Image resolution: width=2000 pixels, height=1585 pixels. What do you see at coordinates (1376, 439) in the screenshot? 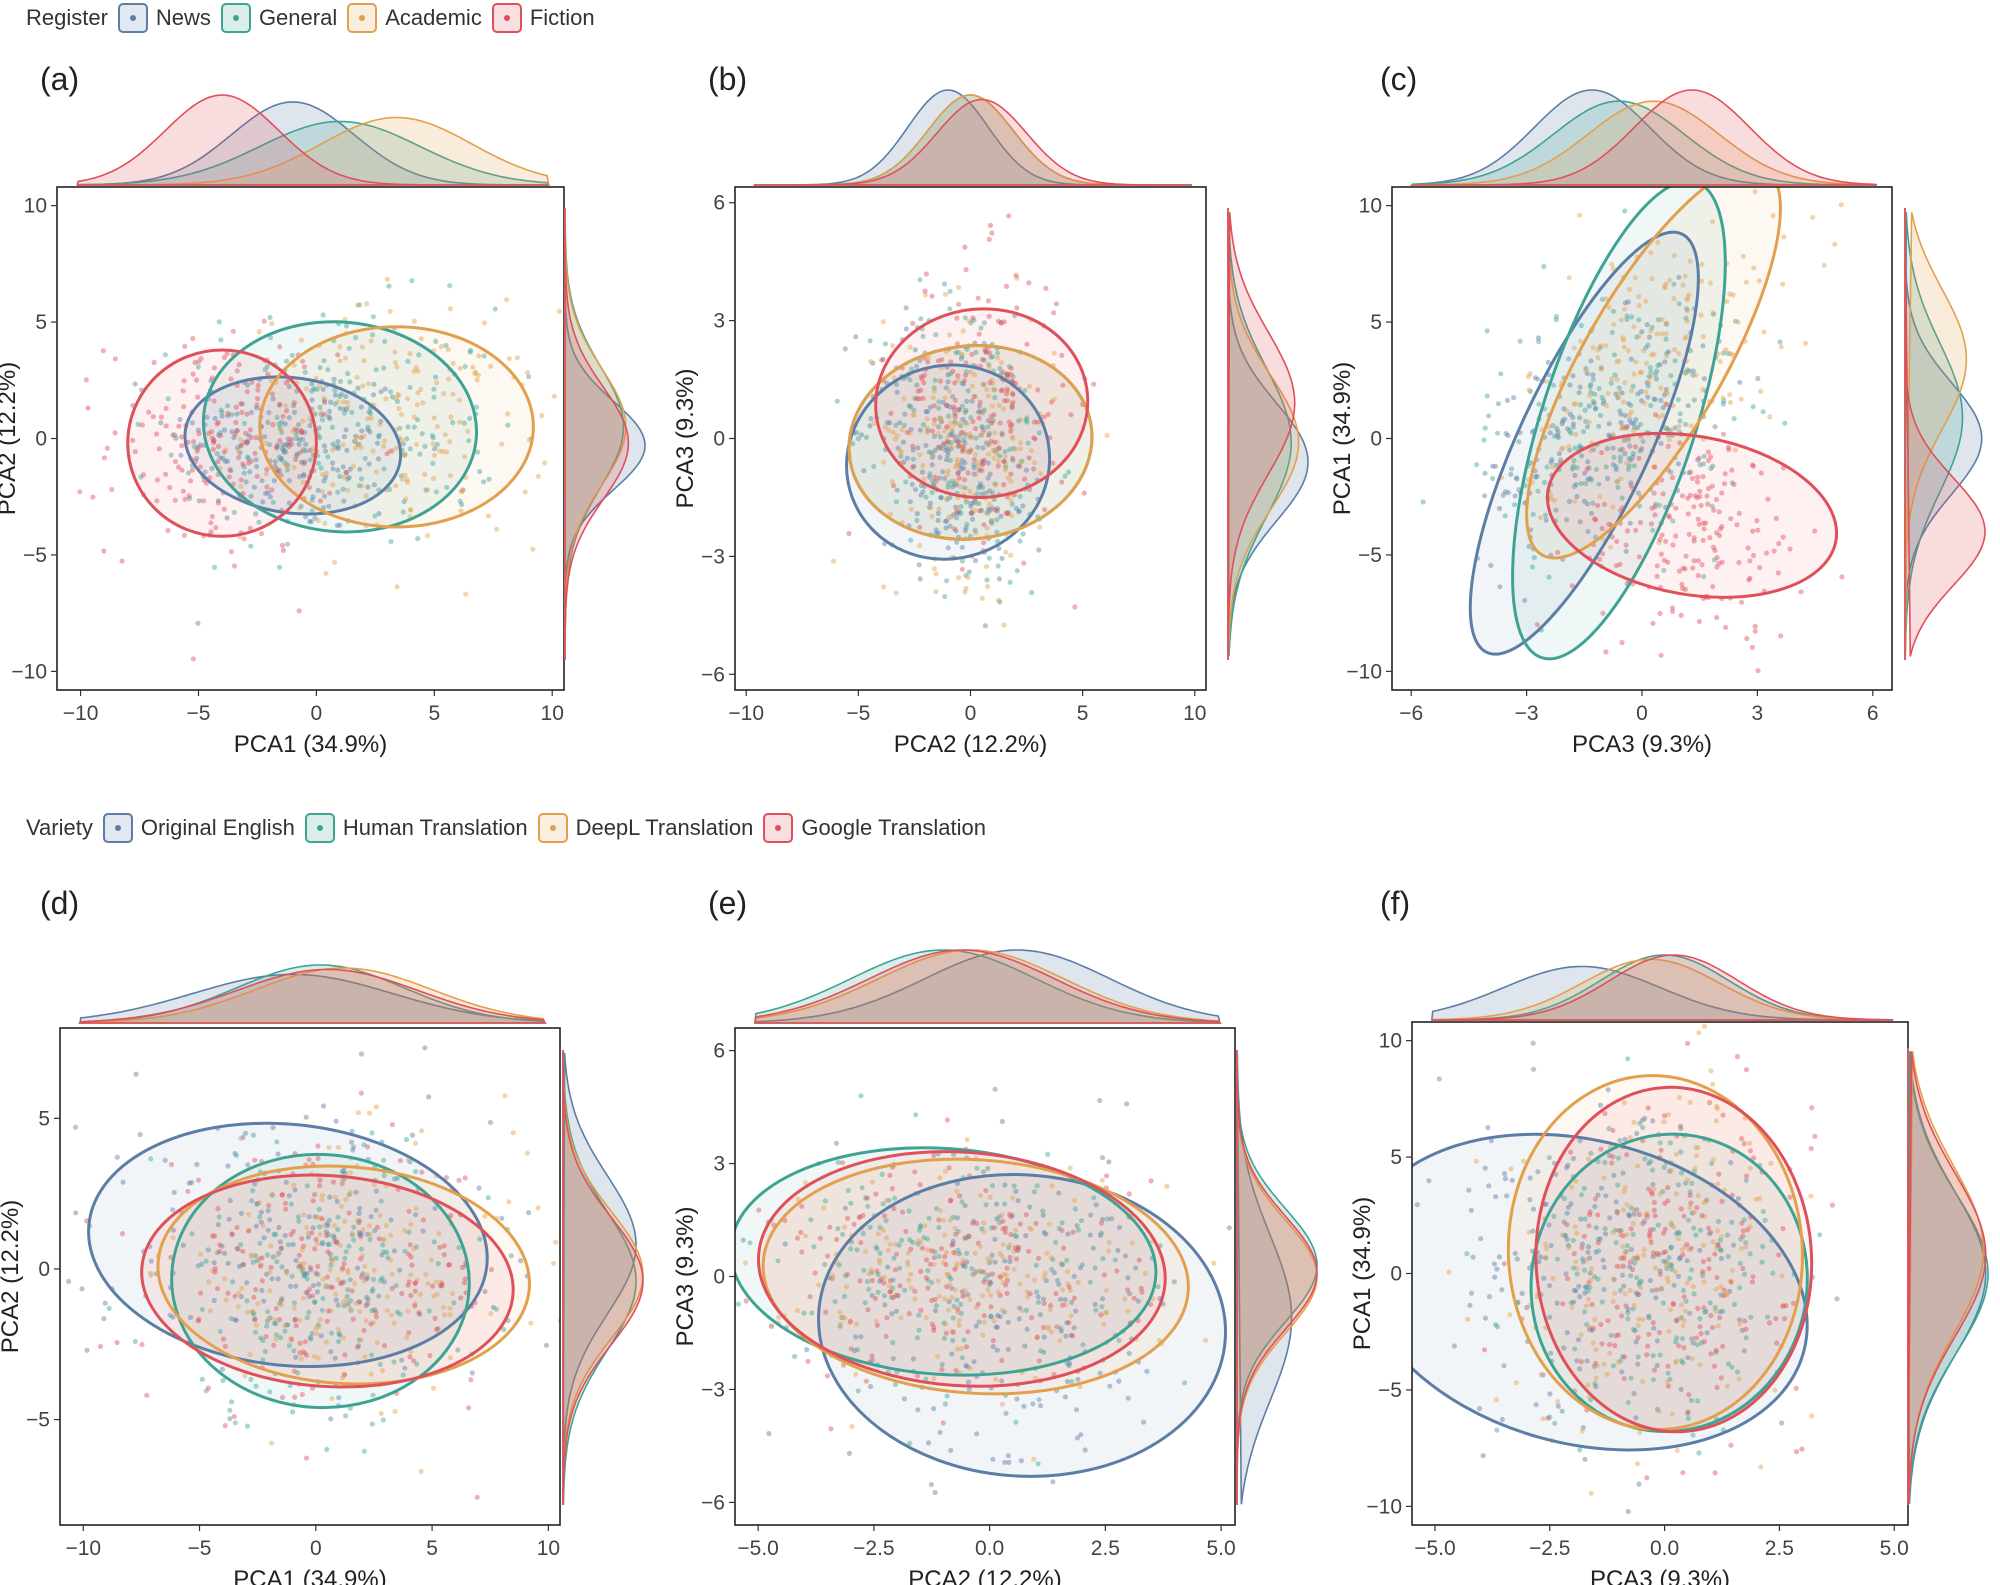
I see `y-tick-label: 0` at bounding box center [1376, 439].